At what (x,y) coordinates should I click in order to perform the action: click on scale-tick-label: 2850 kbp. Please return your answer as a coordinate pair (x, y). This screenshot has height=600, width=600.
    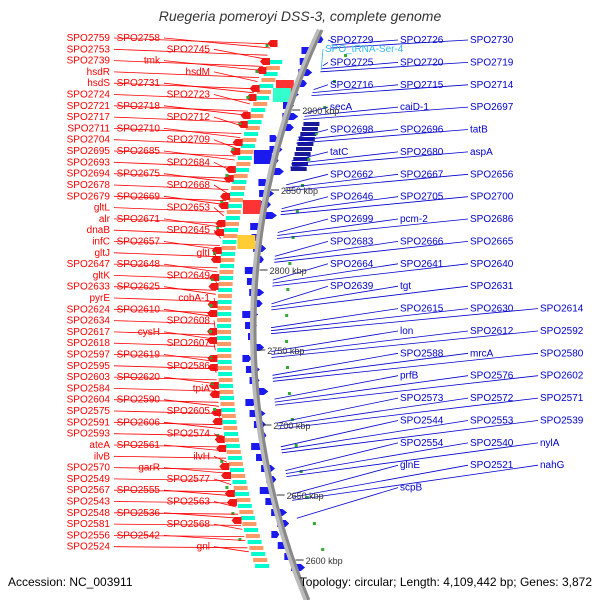
    Looking at the image, I should click on (299, 191).